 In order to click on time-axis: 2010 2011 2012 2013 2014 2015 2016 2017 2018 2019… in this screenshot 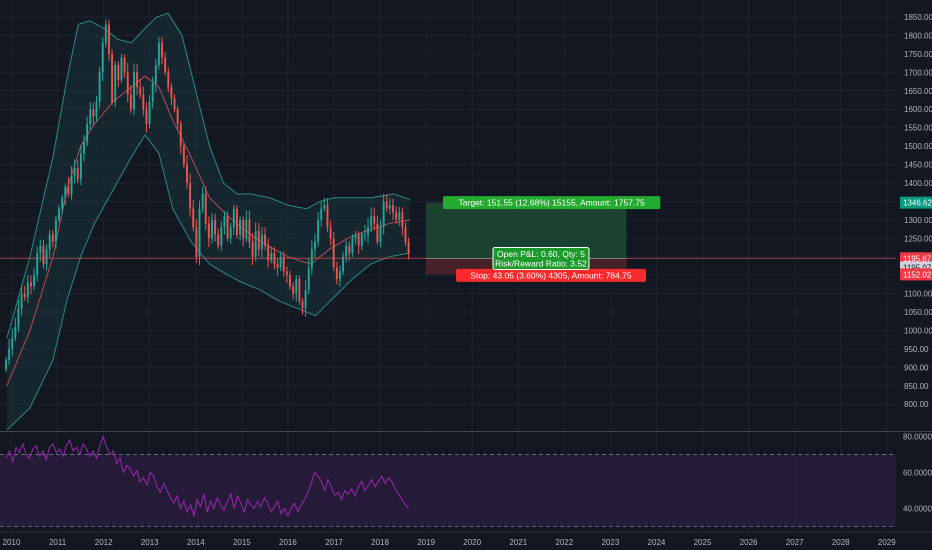, I will do `click(466, 539)`.